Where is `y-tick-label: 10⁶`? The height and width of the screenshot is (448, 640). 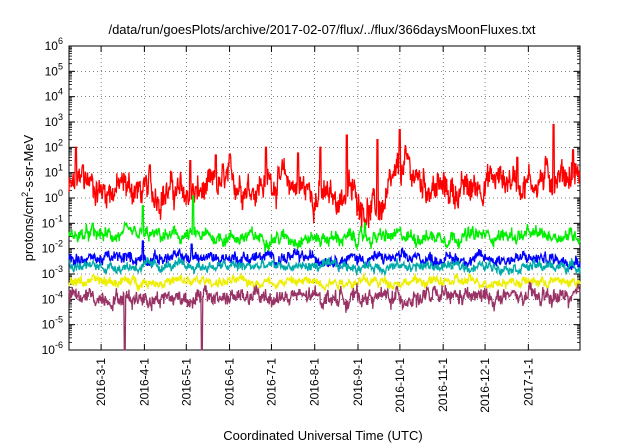 y-tick-label: 10⁶ is located at coordinates (54, 44).